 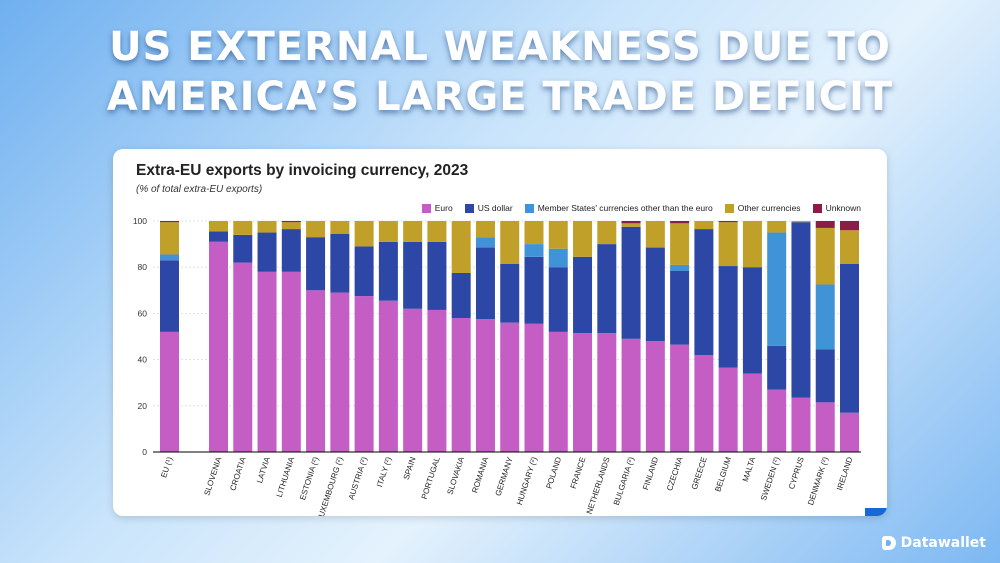 What do you see at coordinates (166, 467) in the screenshot?
I see `x-tick-label: EU (¹)` at bounding box center [166, 467].